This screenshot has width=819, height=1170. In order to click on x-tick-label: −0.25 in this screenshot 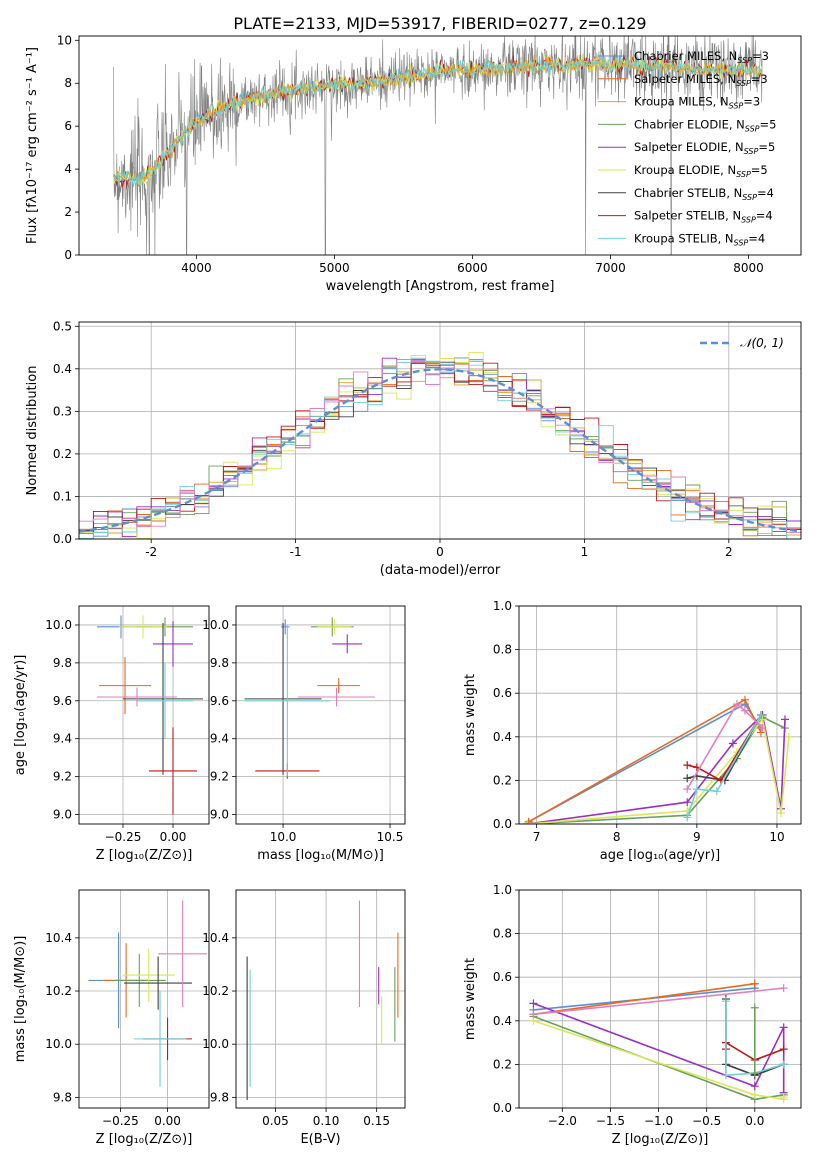, I will do `click(120, 1121)`.